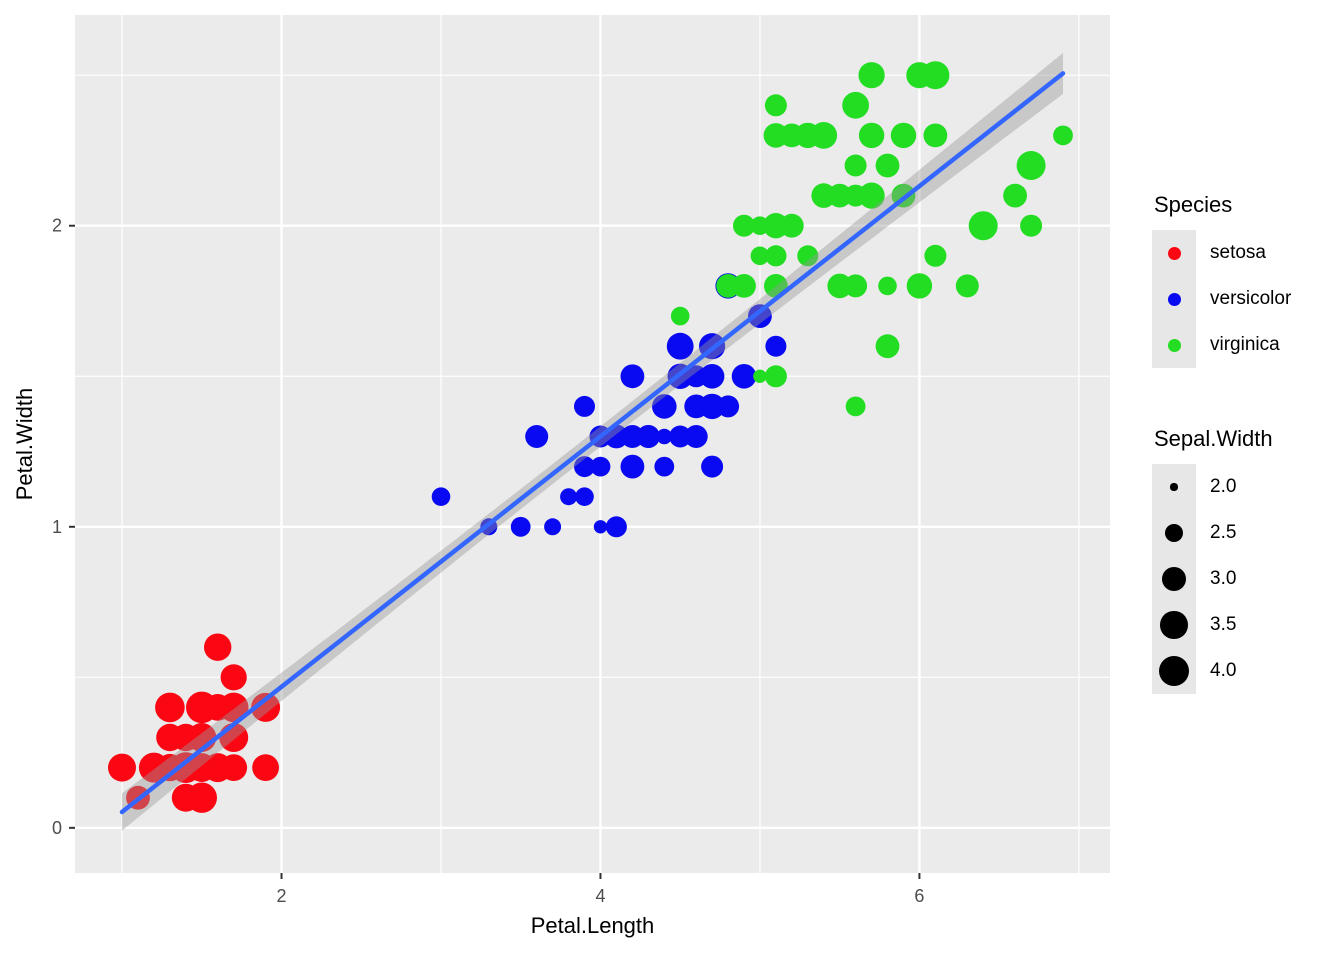  Describe the element at coordinates (1212, 625) in the screenshot. I see `legend-item-size-3.5: 3.5` at that location.